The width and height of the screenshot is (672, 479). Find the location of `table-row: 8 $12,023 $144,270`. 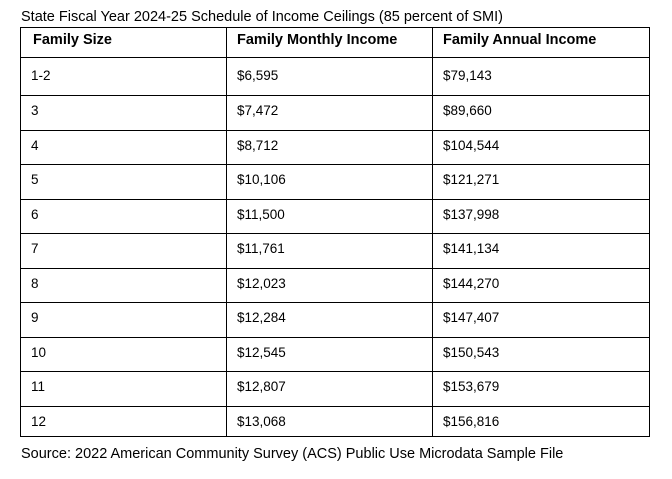

table-row: 8 $12,023 $144,270 is located at coordinates (335, 285).